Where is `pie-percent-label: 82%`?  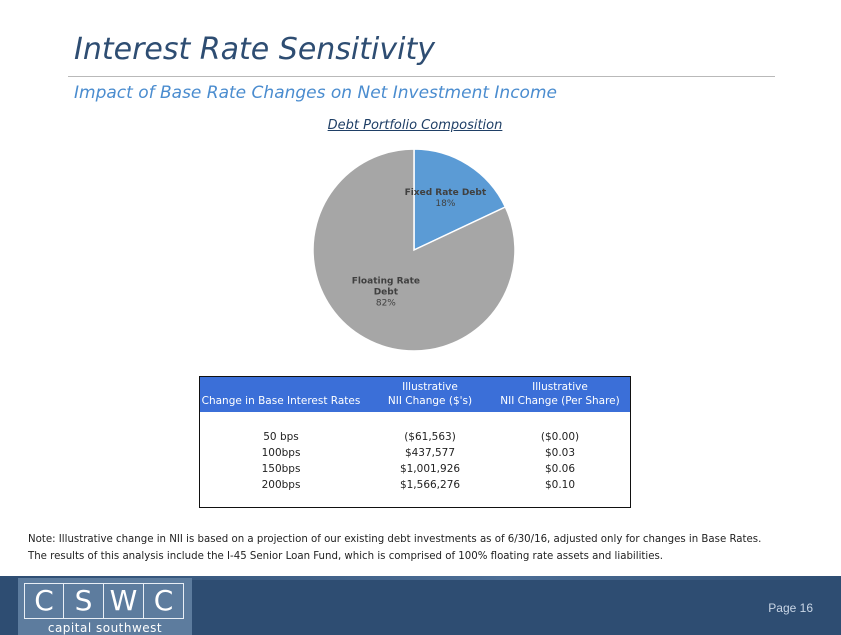
pie-percent-label: 82% is located at coordinates (386, 303).